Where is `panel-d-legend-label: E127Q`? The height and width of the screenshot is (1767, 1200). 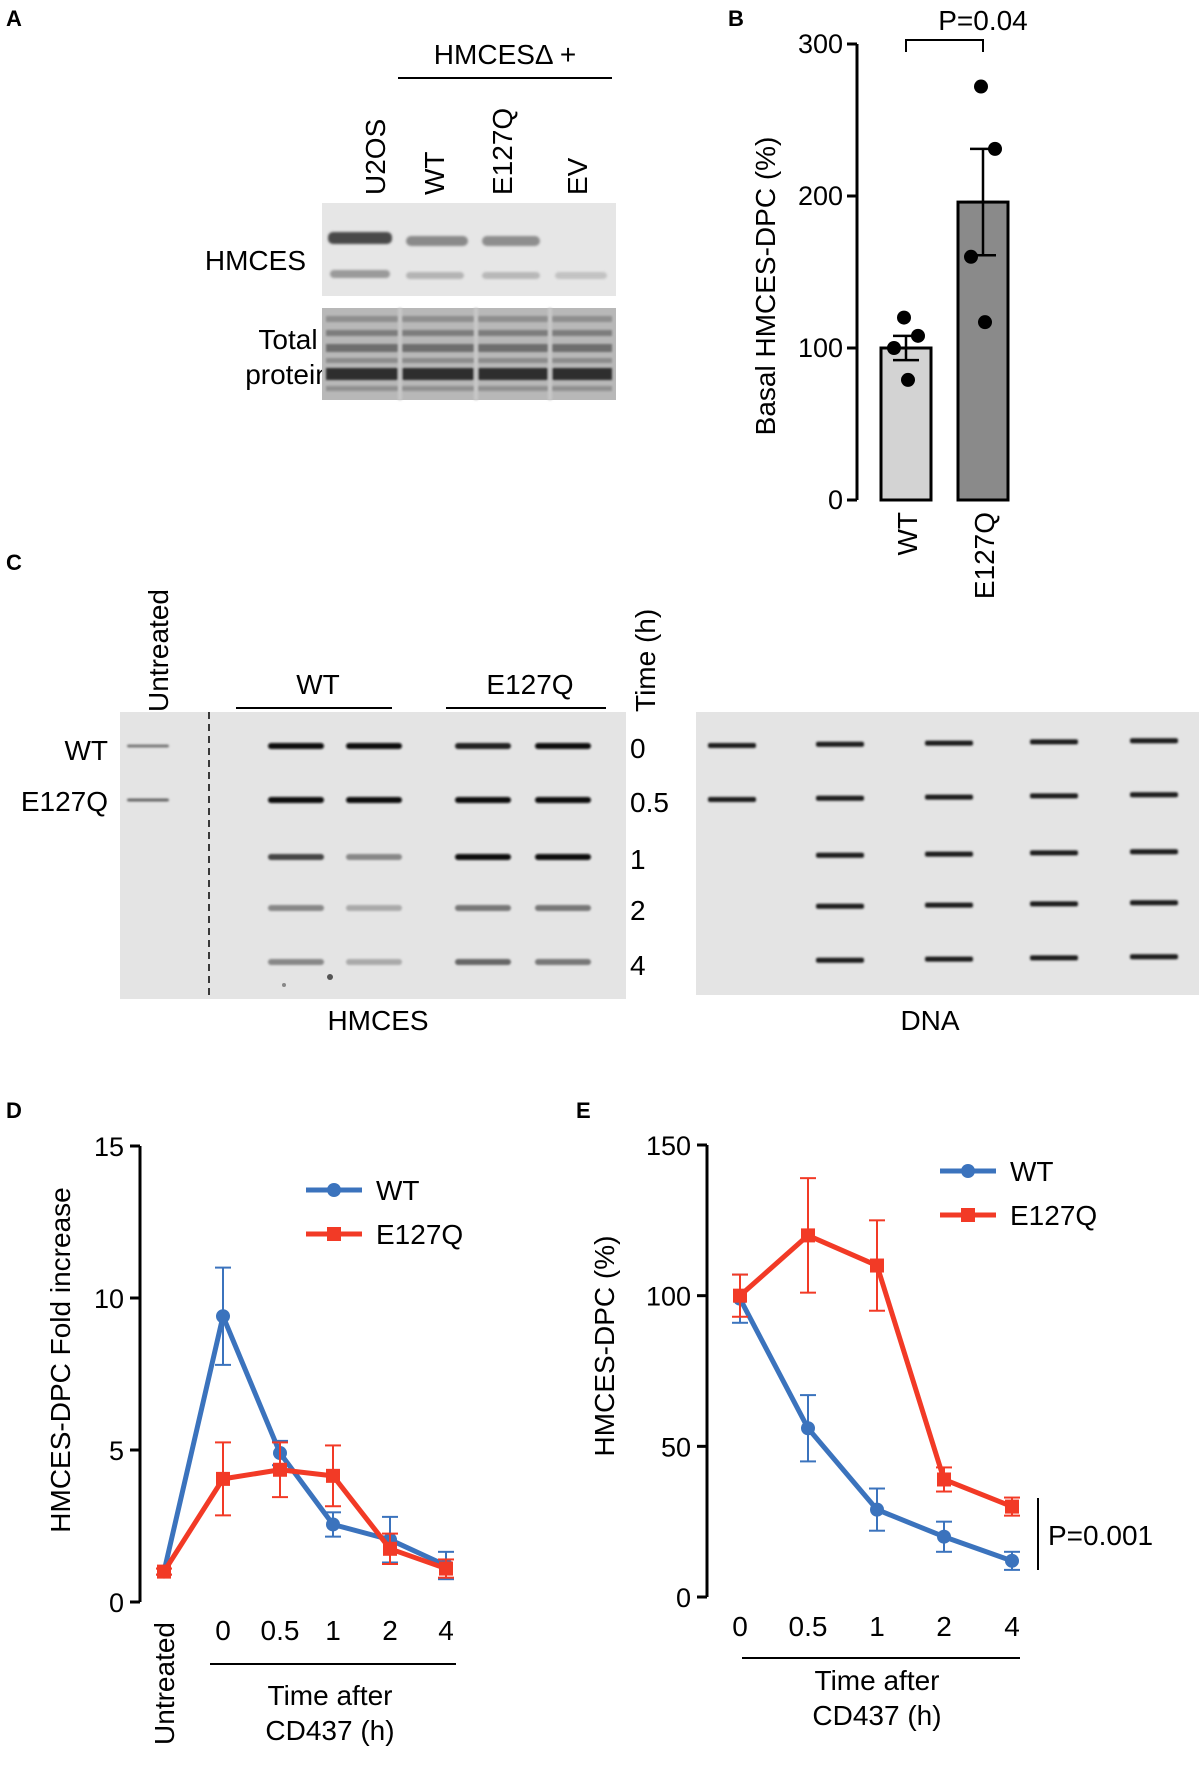 panel-d-legend-label: E127Q is located at coordinates (419, 1234).